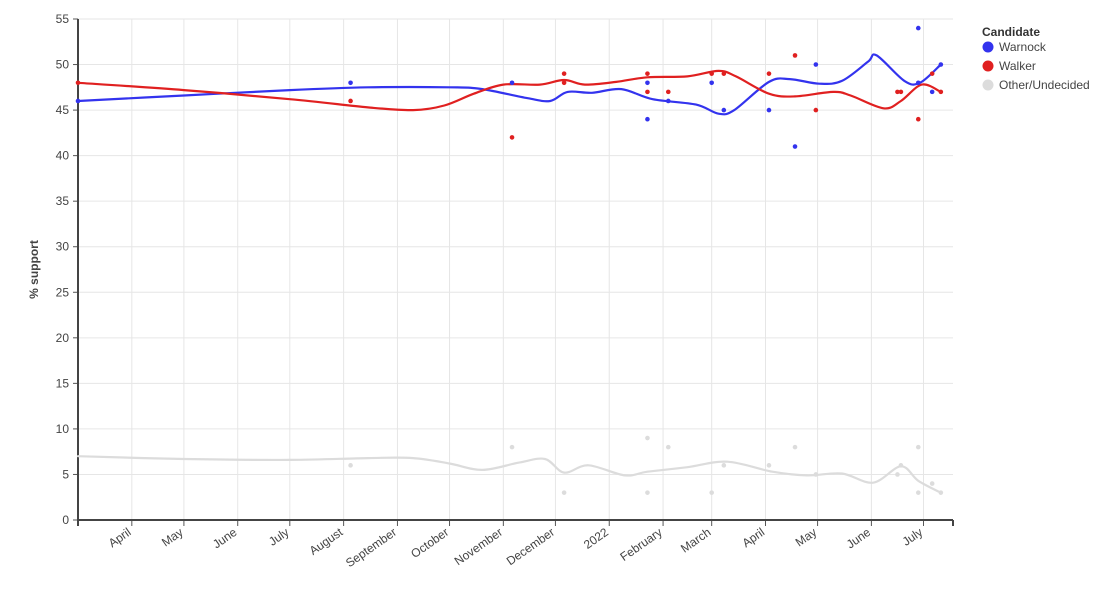  I want to click on y-tick-label: 35, so click(63, 201).